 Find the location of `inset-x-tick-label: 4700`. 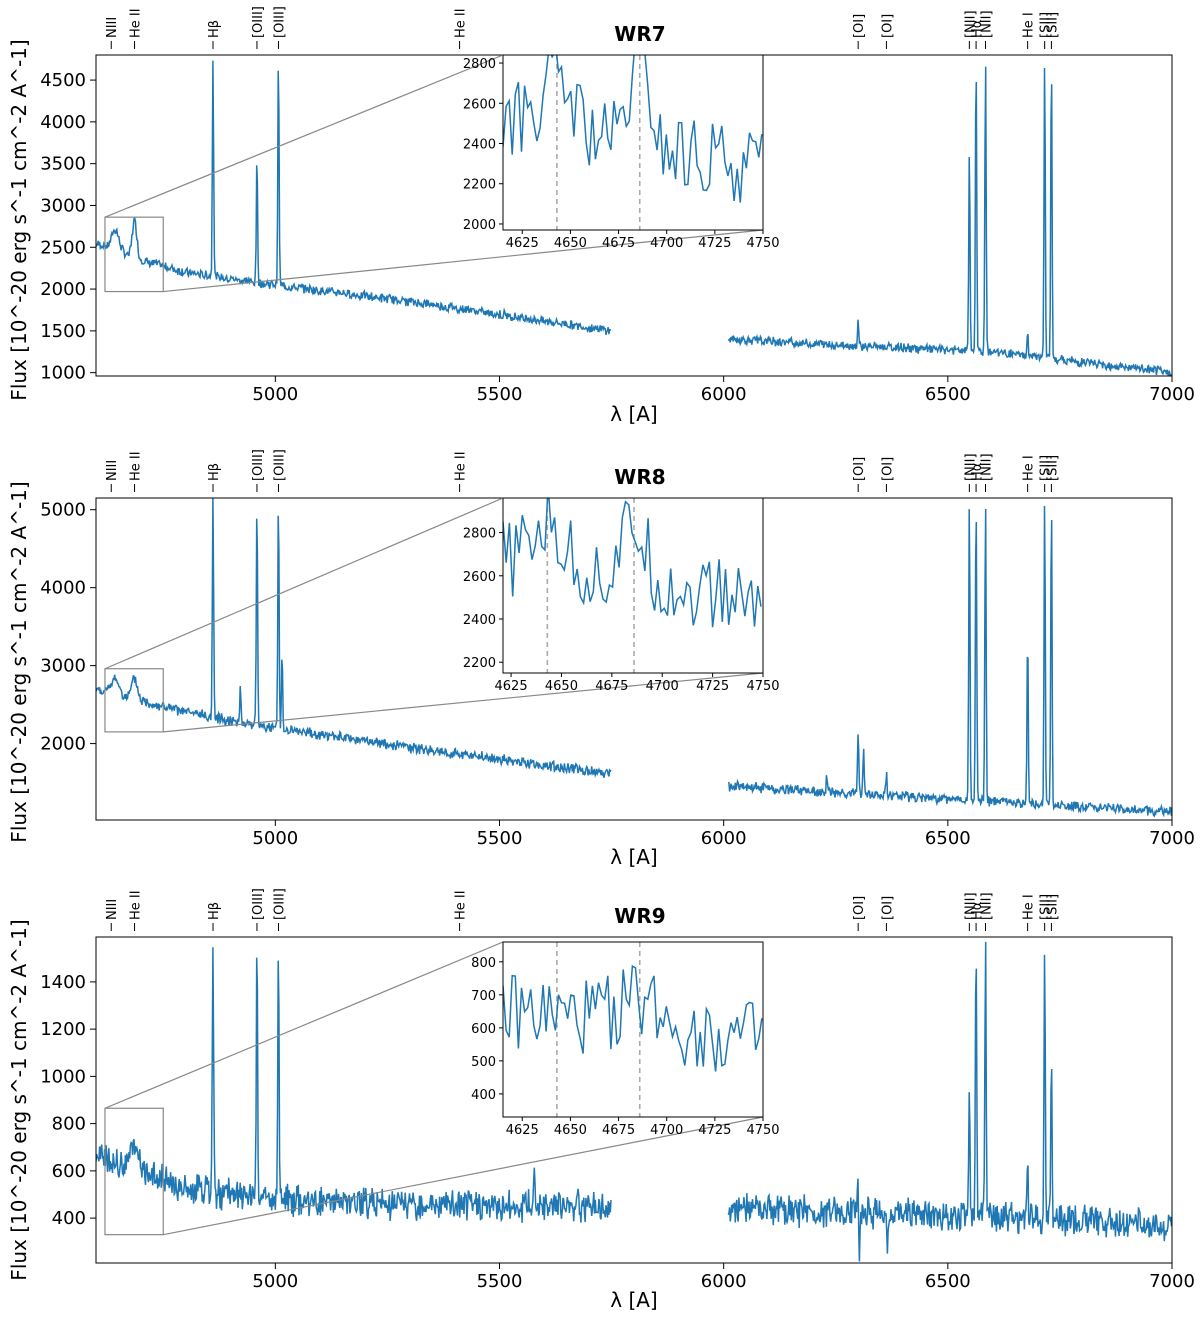

inset-x-tick-label: 4700 is located at coordinates (662, 686).